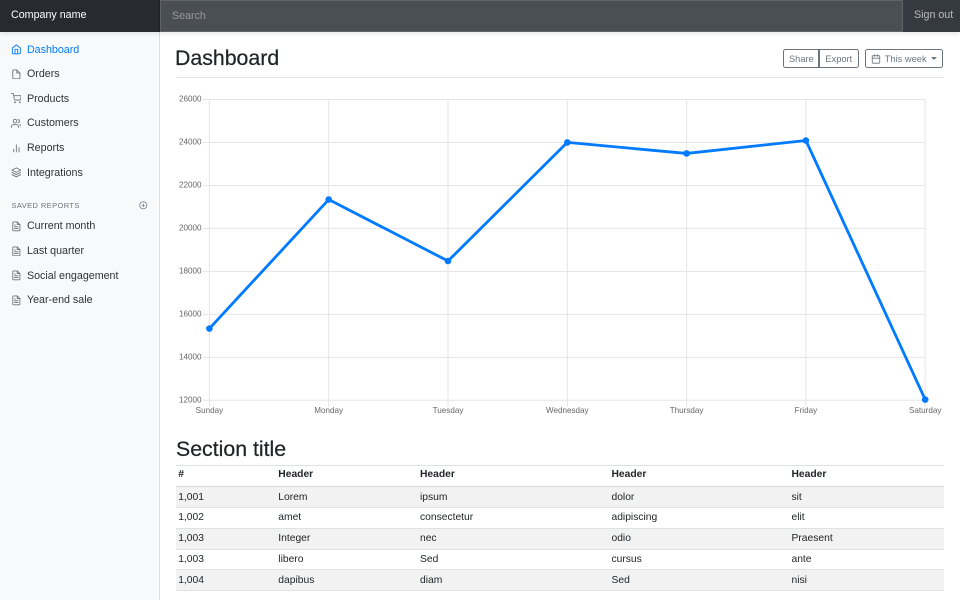  Describe the element at coordinates (449, 410) in the screenshot. I see `svg-text: Tuesday` at that location.